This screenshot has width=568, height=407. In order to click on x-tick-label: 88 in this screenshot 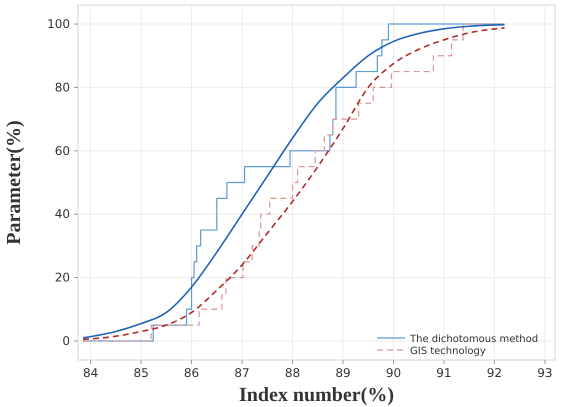, I will do `click(292, 373)`.